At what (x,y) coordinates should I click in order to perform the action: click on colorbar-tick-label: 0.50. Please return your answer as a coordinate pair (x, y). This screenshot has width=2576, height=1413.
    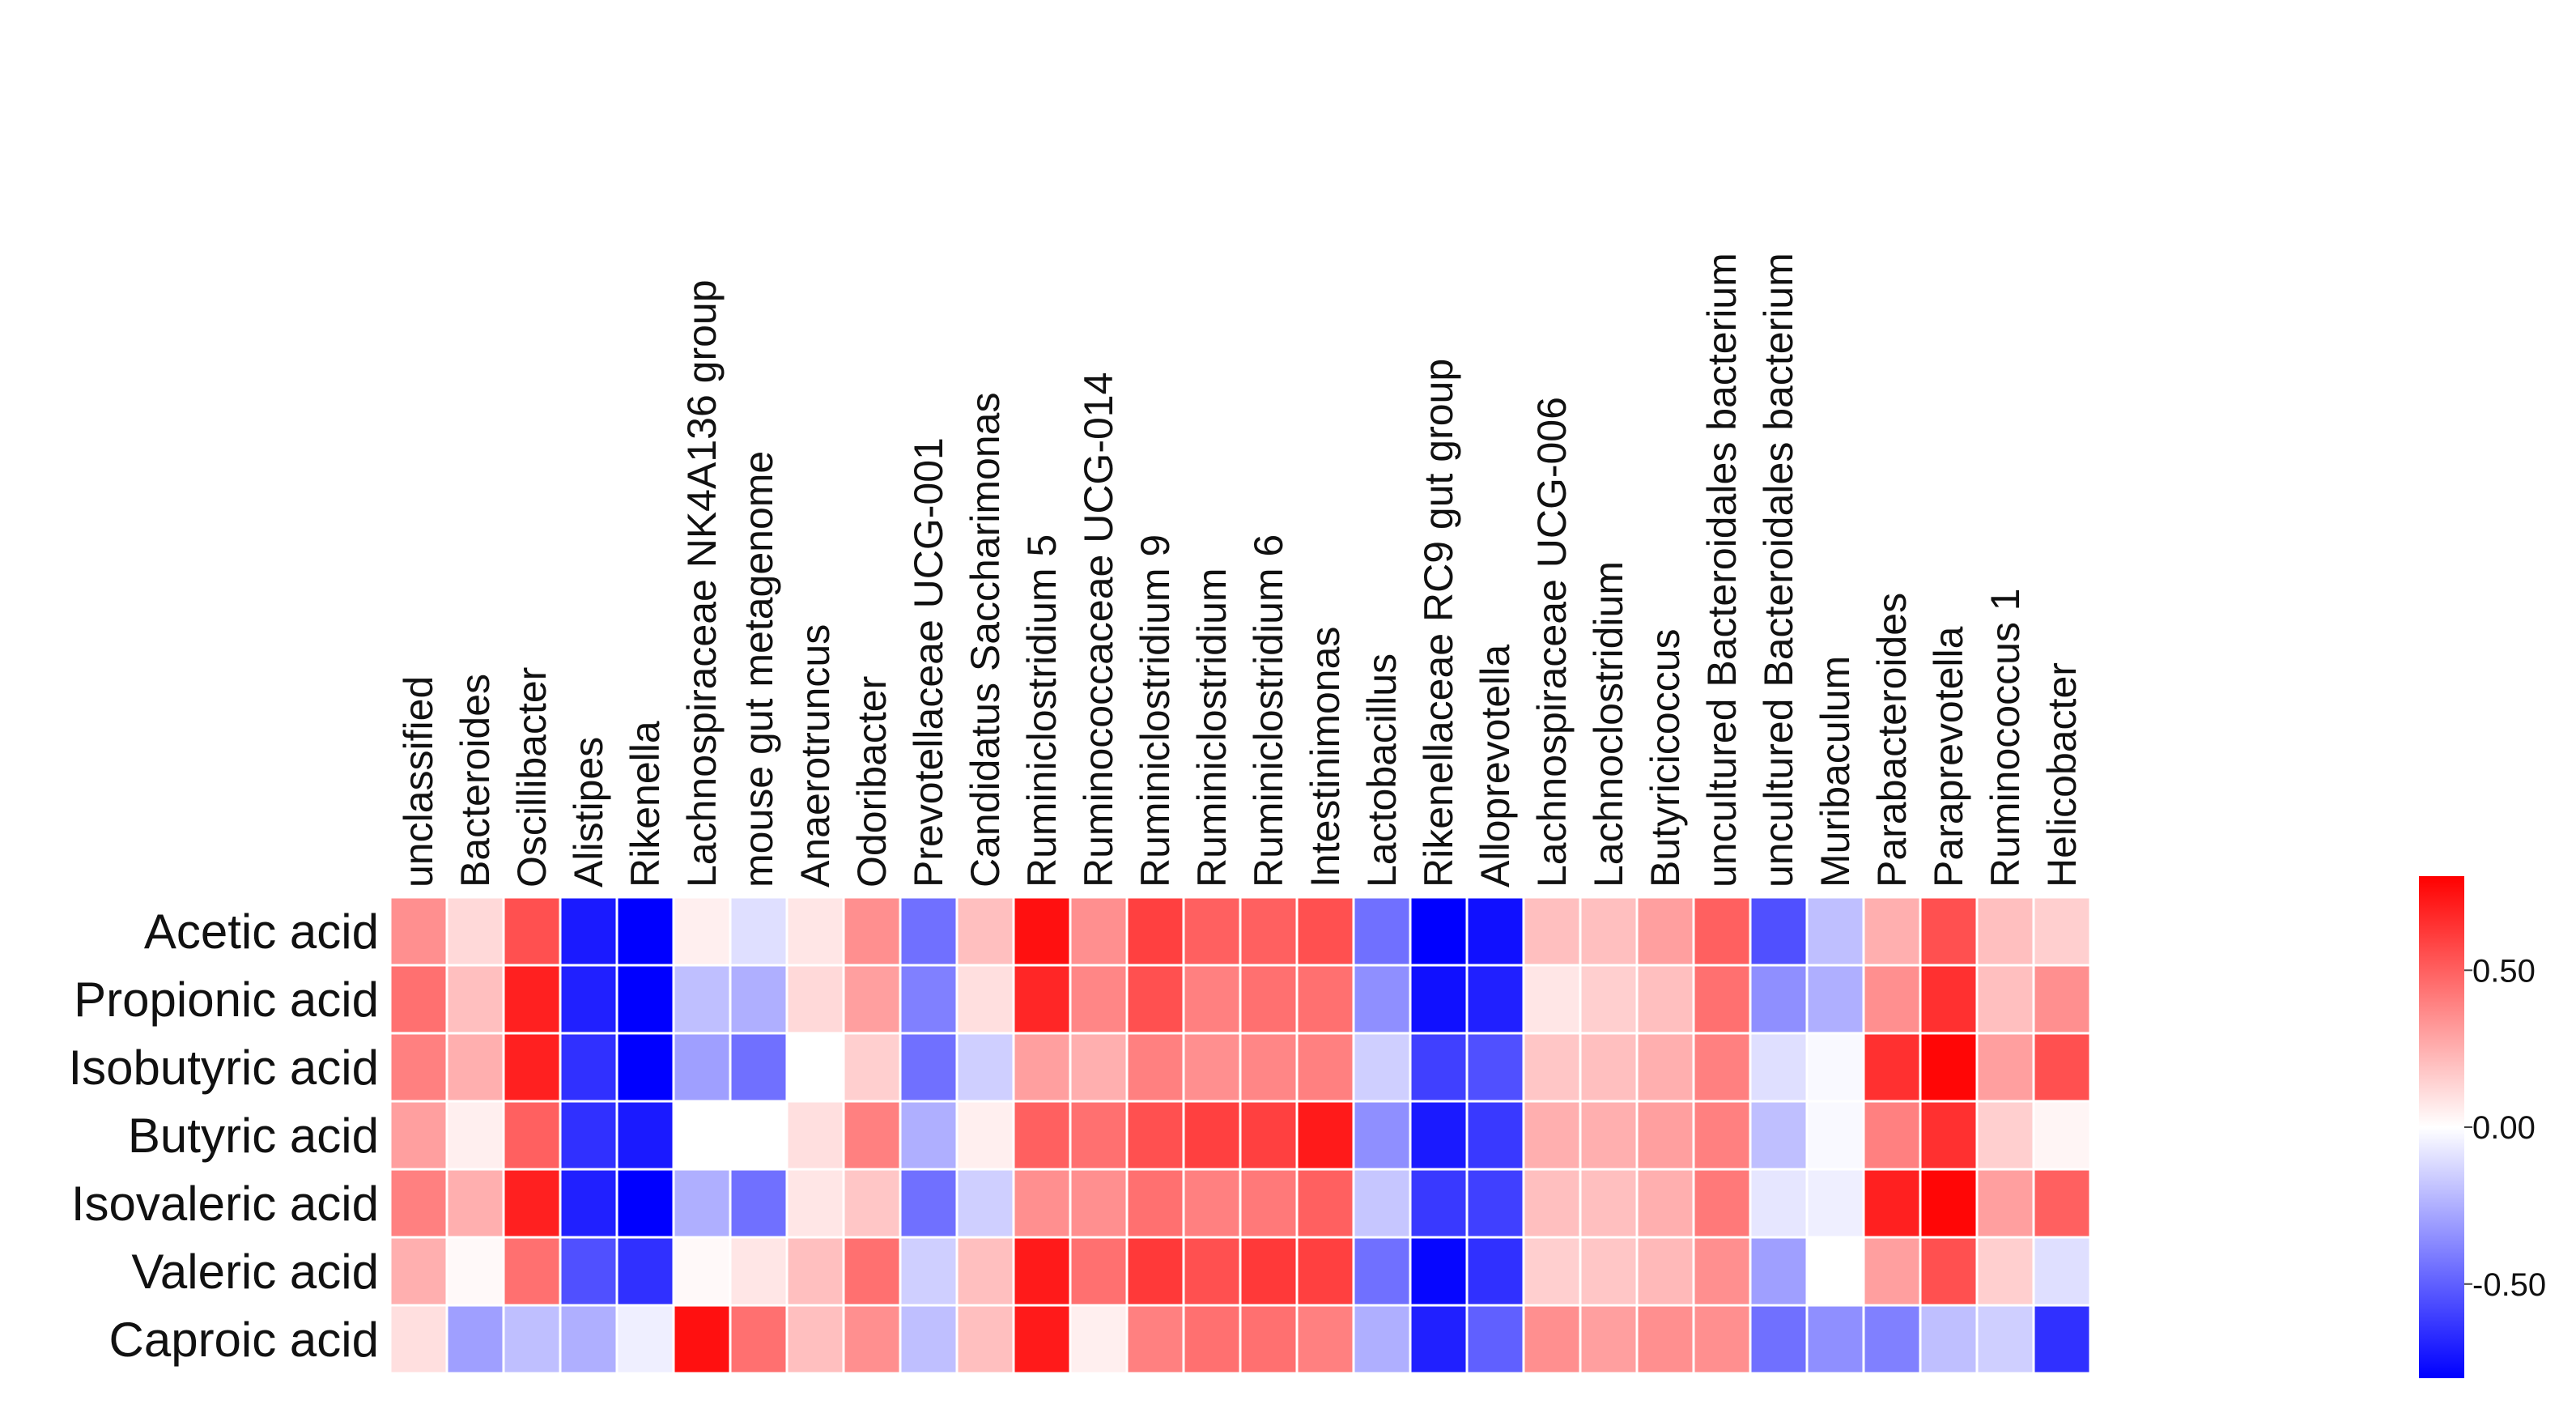
    Looking at the image, I should click on (2504, 971).